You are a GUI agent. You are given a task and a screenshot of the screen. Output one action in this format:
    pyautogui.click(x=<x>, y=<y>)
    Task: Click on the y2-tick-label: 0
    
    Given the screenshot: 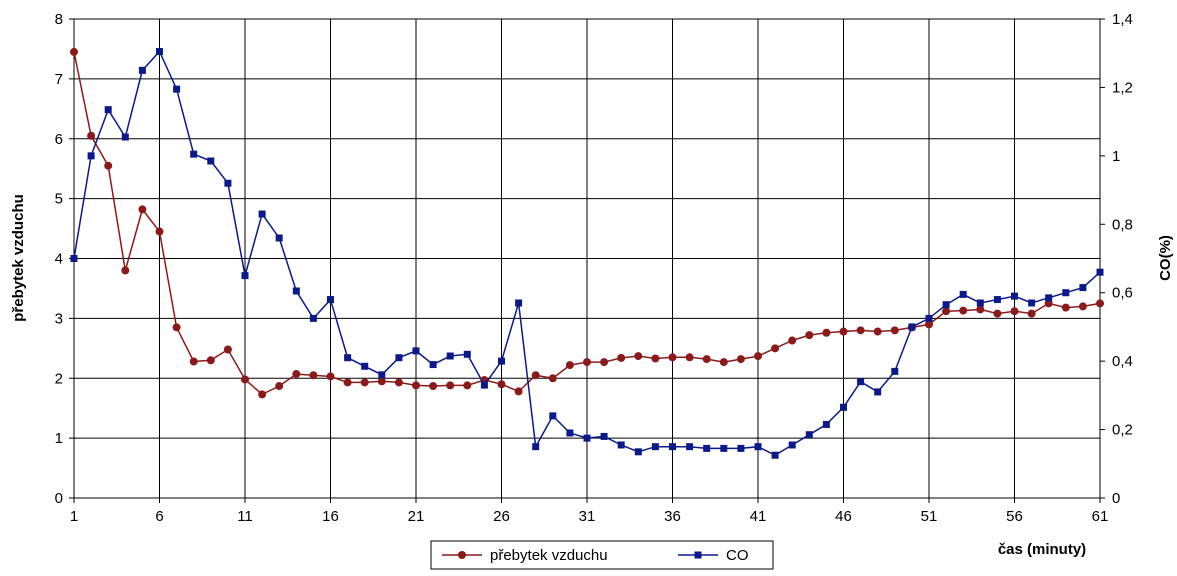 What is the action you would take?
    pyautogui.click(x=1116, y=498)
    